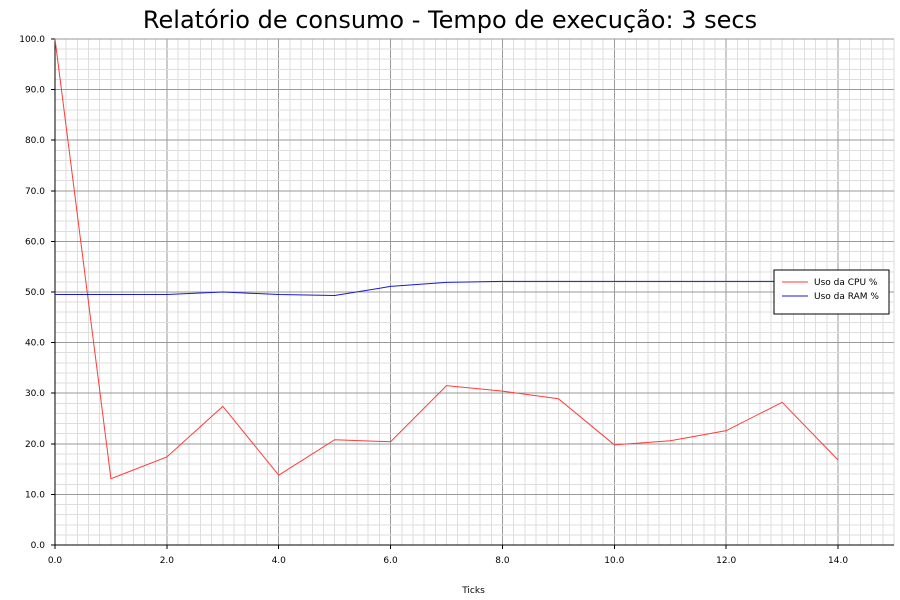 This screenshot has width=900, height=600. Describe the element at coordinates (35, 445) in the screenshot. I see `y-tick-label: 20.0` at that location.